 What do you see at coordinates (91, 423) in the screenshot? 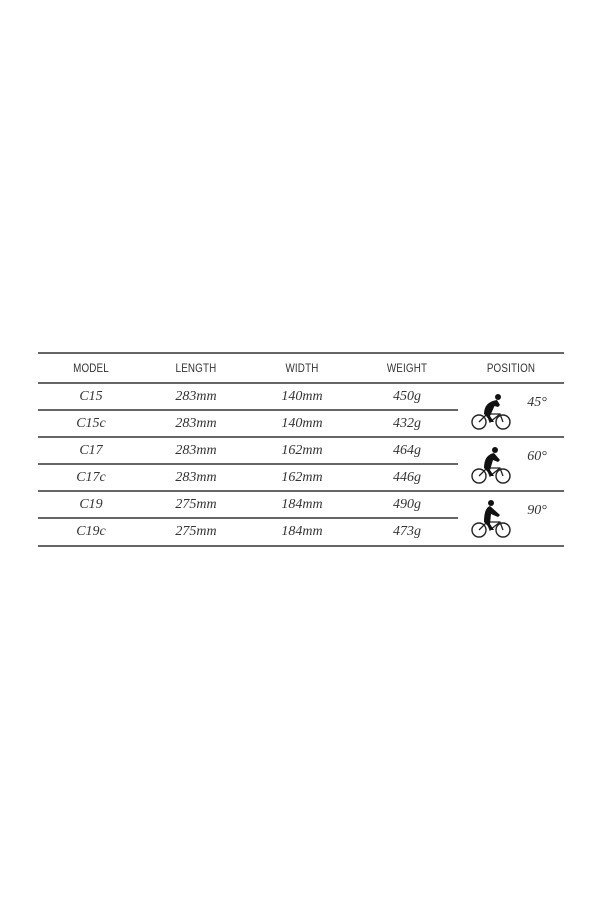
I see `cell-model: C15c` at bounding box center [91, 423].